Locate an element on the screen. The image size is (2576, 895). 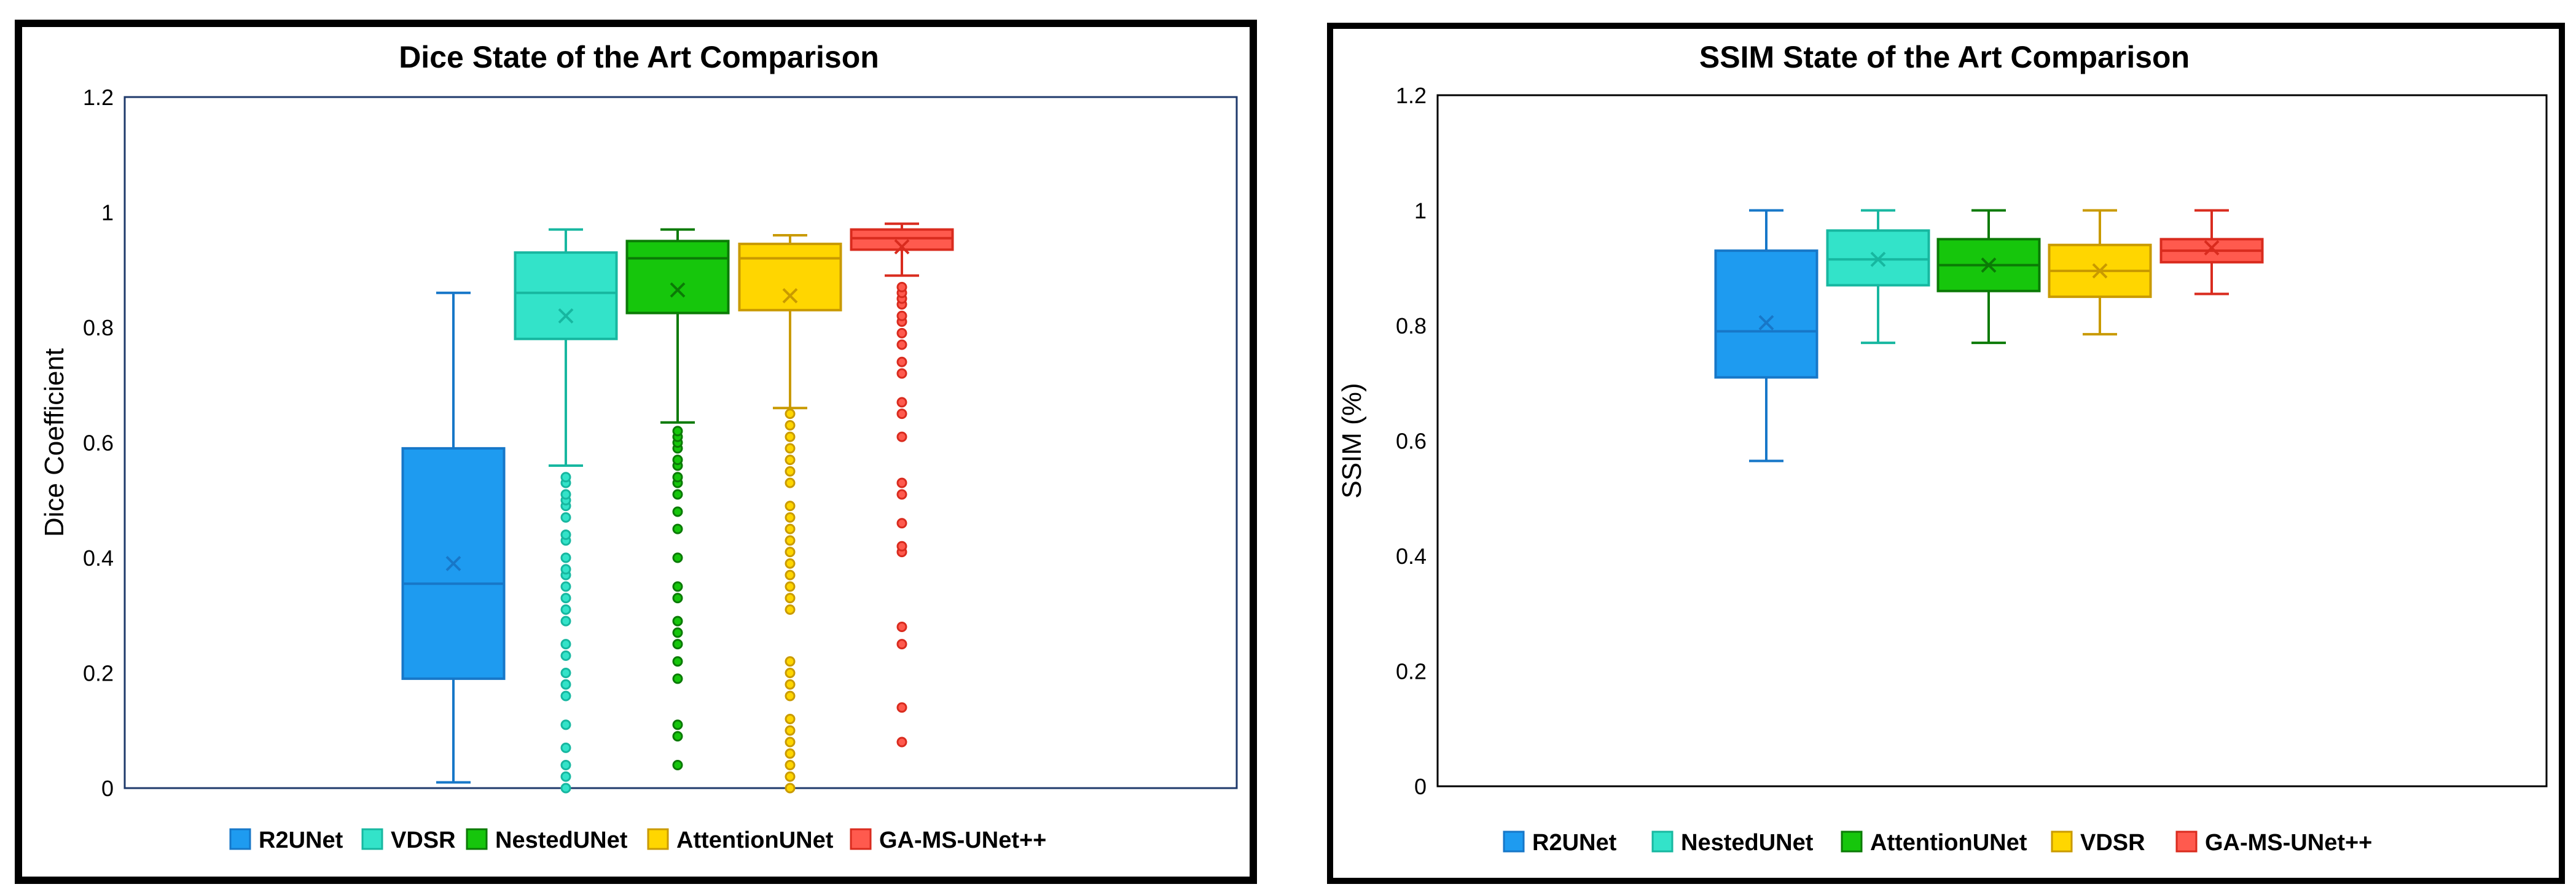
box-r2unet is located at coordinates (1766, 336).